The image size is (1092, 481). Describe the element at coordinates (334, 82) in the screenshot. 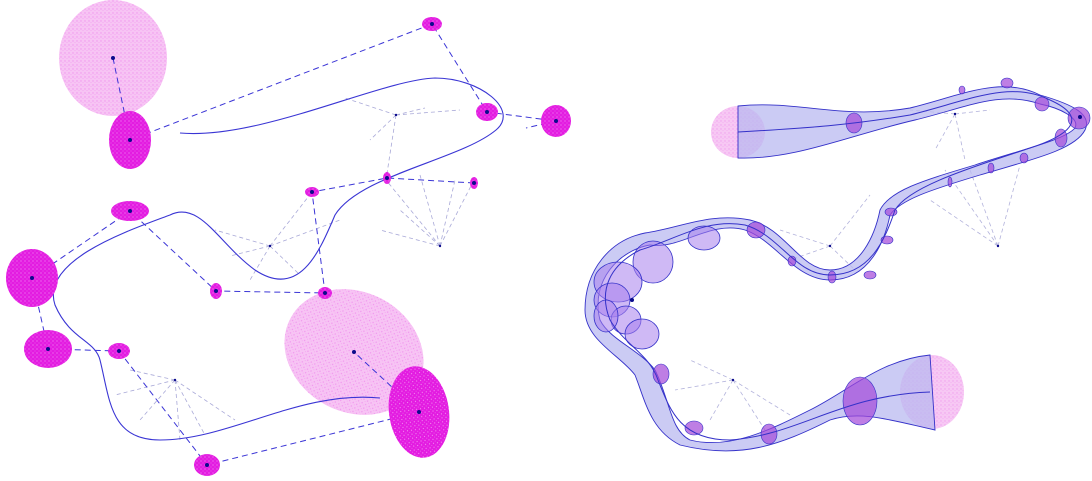

I see `control-polygon-top` at that location.